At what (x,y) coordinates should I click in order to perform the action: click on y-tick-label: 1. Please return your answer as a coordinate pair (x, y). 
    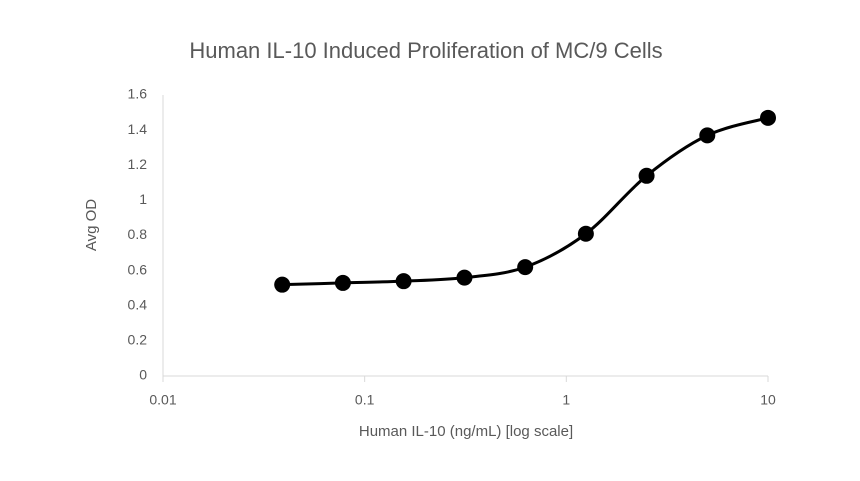
    Looking at the image, I should click on (143, 199).